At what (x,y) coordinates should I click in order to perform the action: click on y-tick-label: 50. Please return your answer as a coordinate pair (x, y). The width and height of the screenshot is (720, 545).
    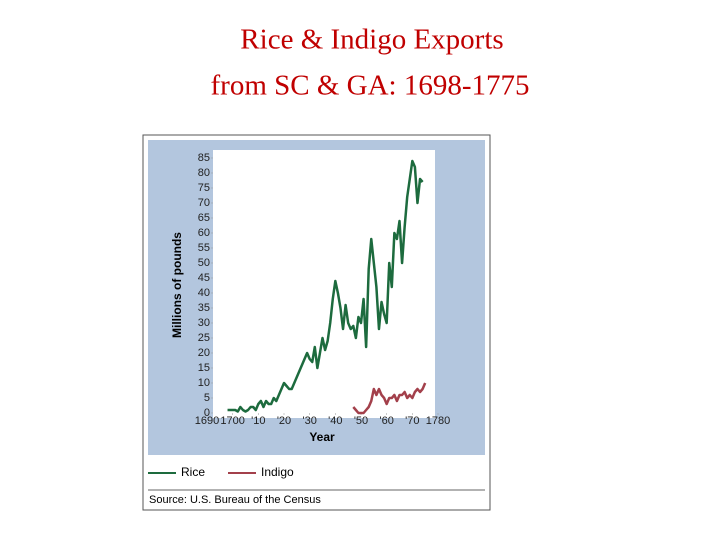
    Looking at the image, I should click on (204, 263).